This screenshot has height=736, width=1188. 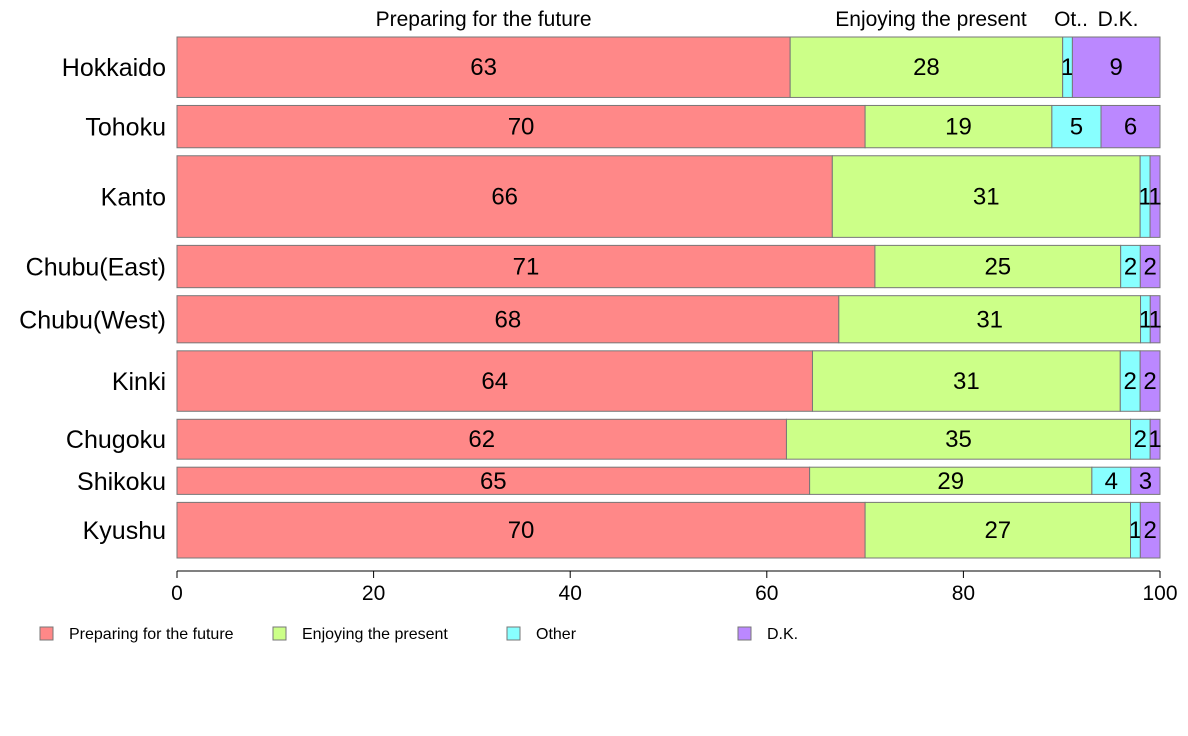 I want to click on data-label: 71, so click(x=526, y=267).